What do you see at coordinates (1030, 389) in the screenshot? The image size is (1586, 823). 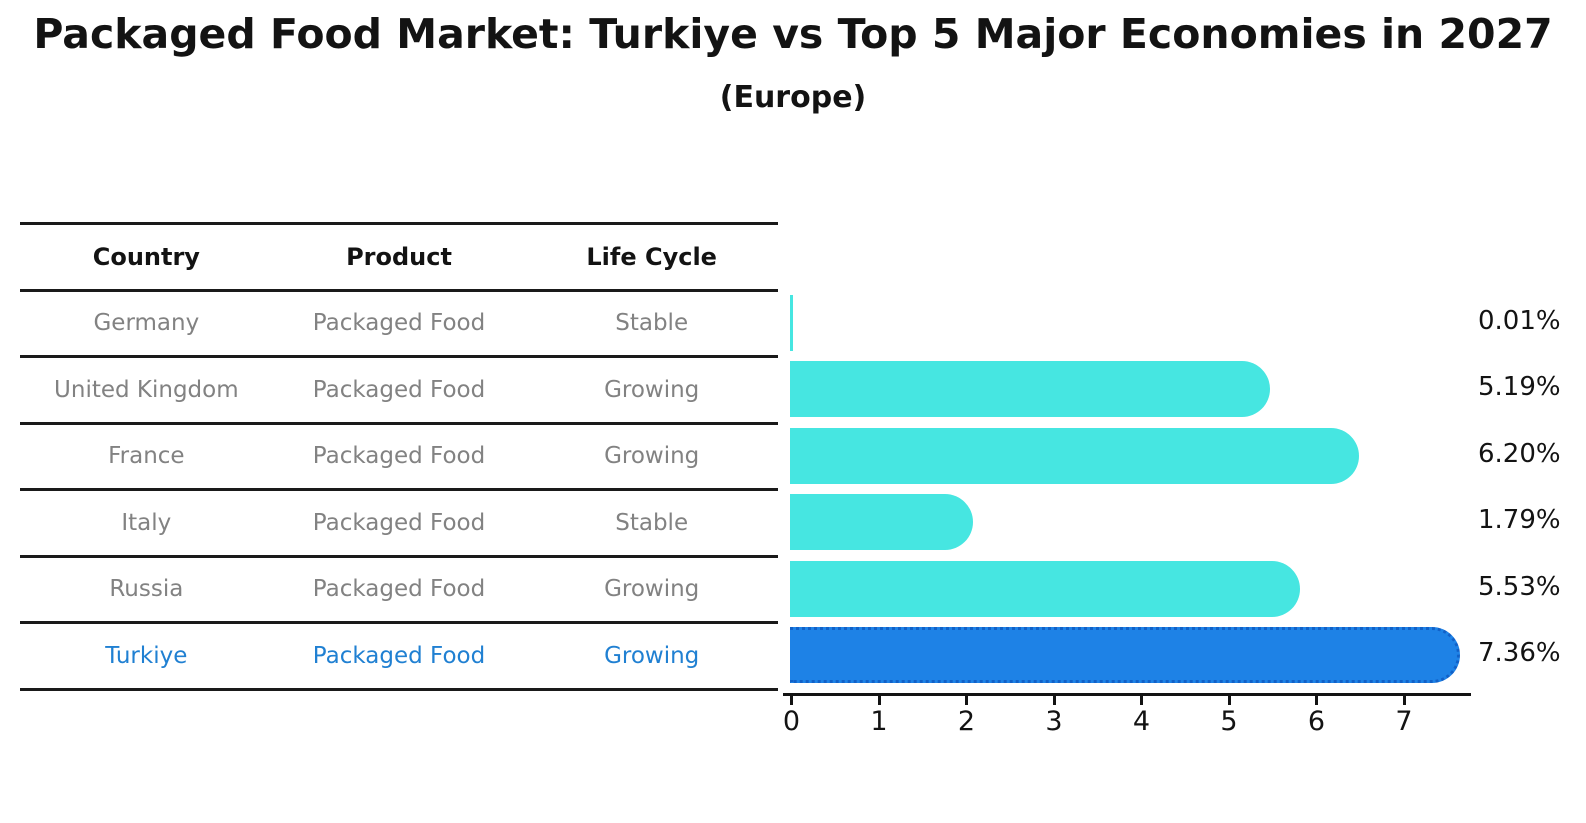 I see `bar-united-kingdom` at bounding box center [1030, 389].